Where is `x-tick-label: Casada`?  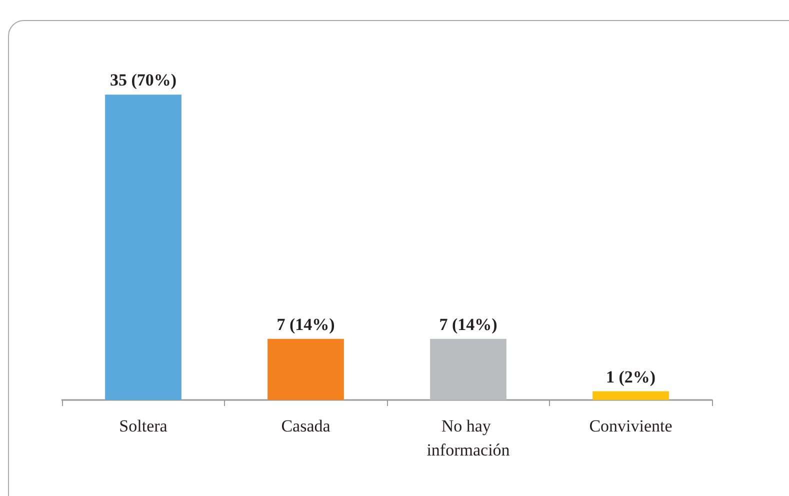 x-tick-label: Casada is located at coordinates (306, 426).